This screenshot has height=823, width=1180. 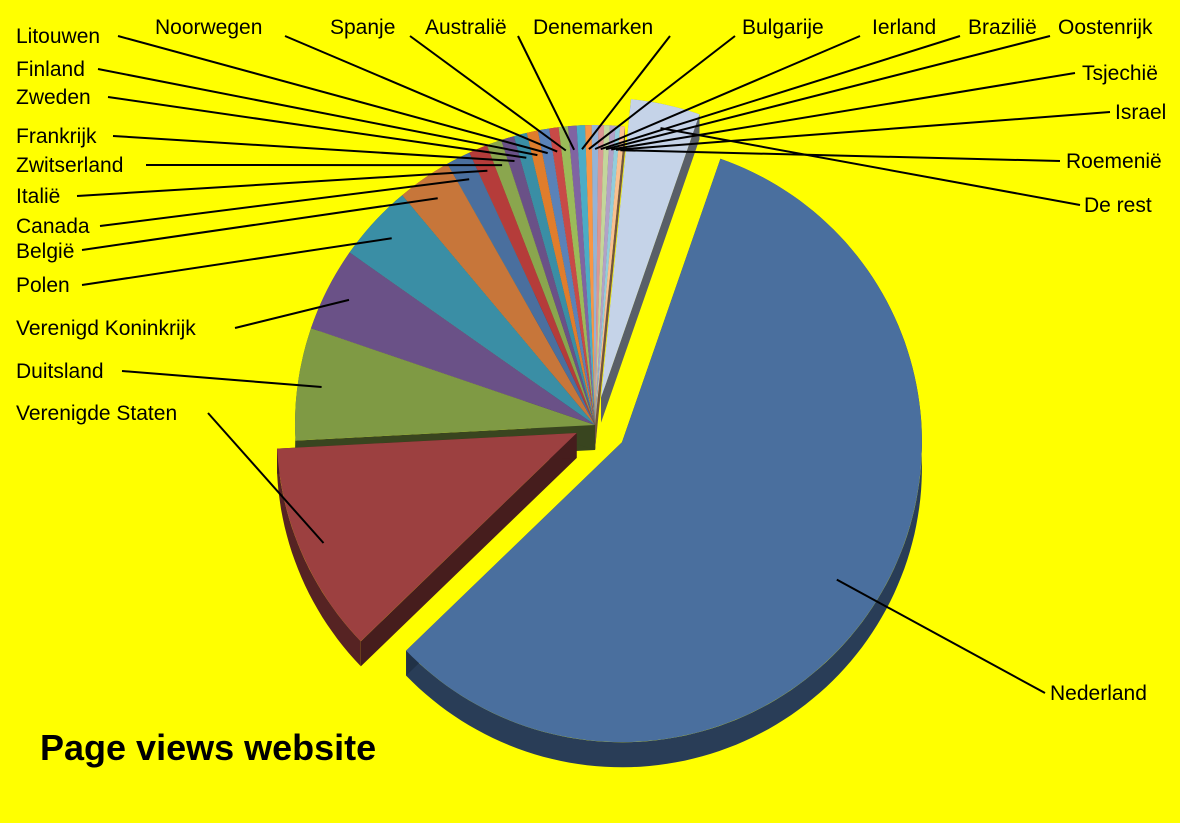 What do you see at coordinates (466, 27) in the screenshot?
I see `slice-label-australië: Australië` at bounding box center [466, 27].